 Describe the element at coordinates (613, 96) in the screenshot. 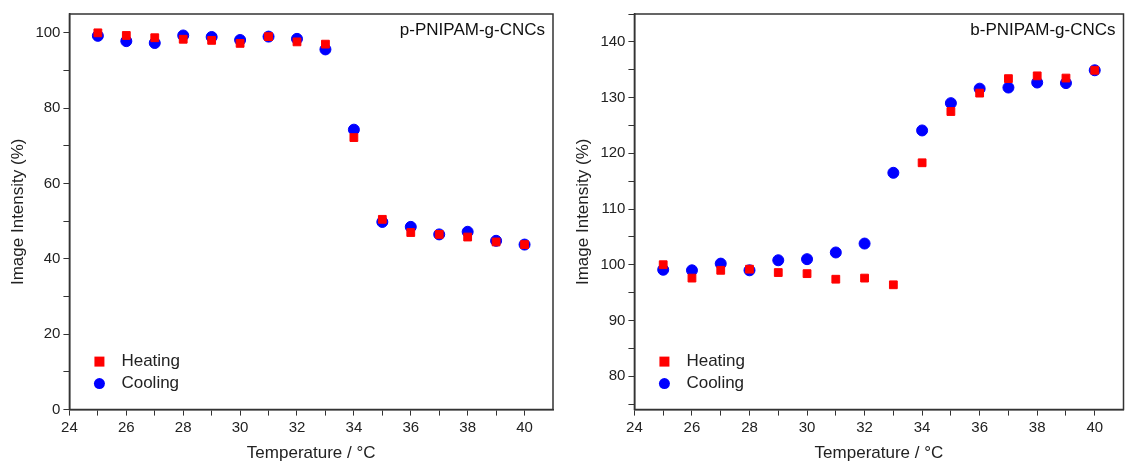

I see `y-tick-label: 130` at that location.